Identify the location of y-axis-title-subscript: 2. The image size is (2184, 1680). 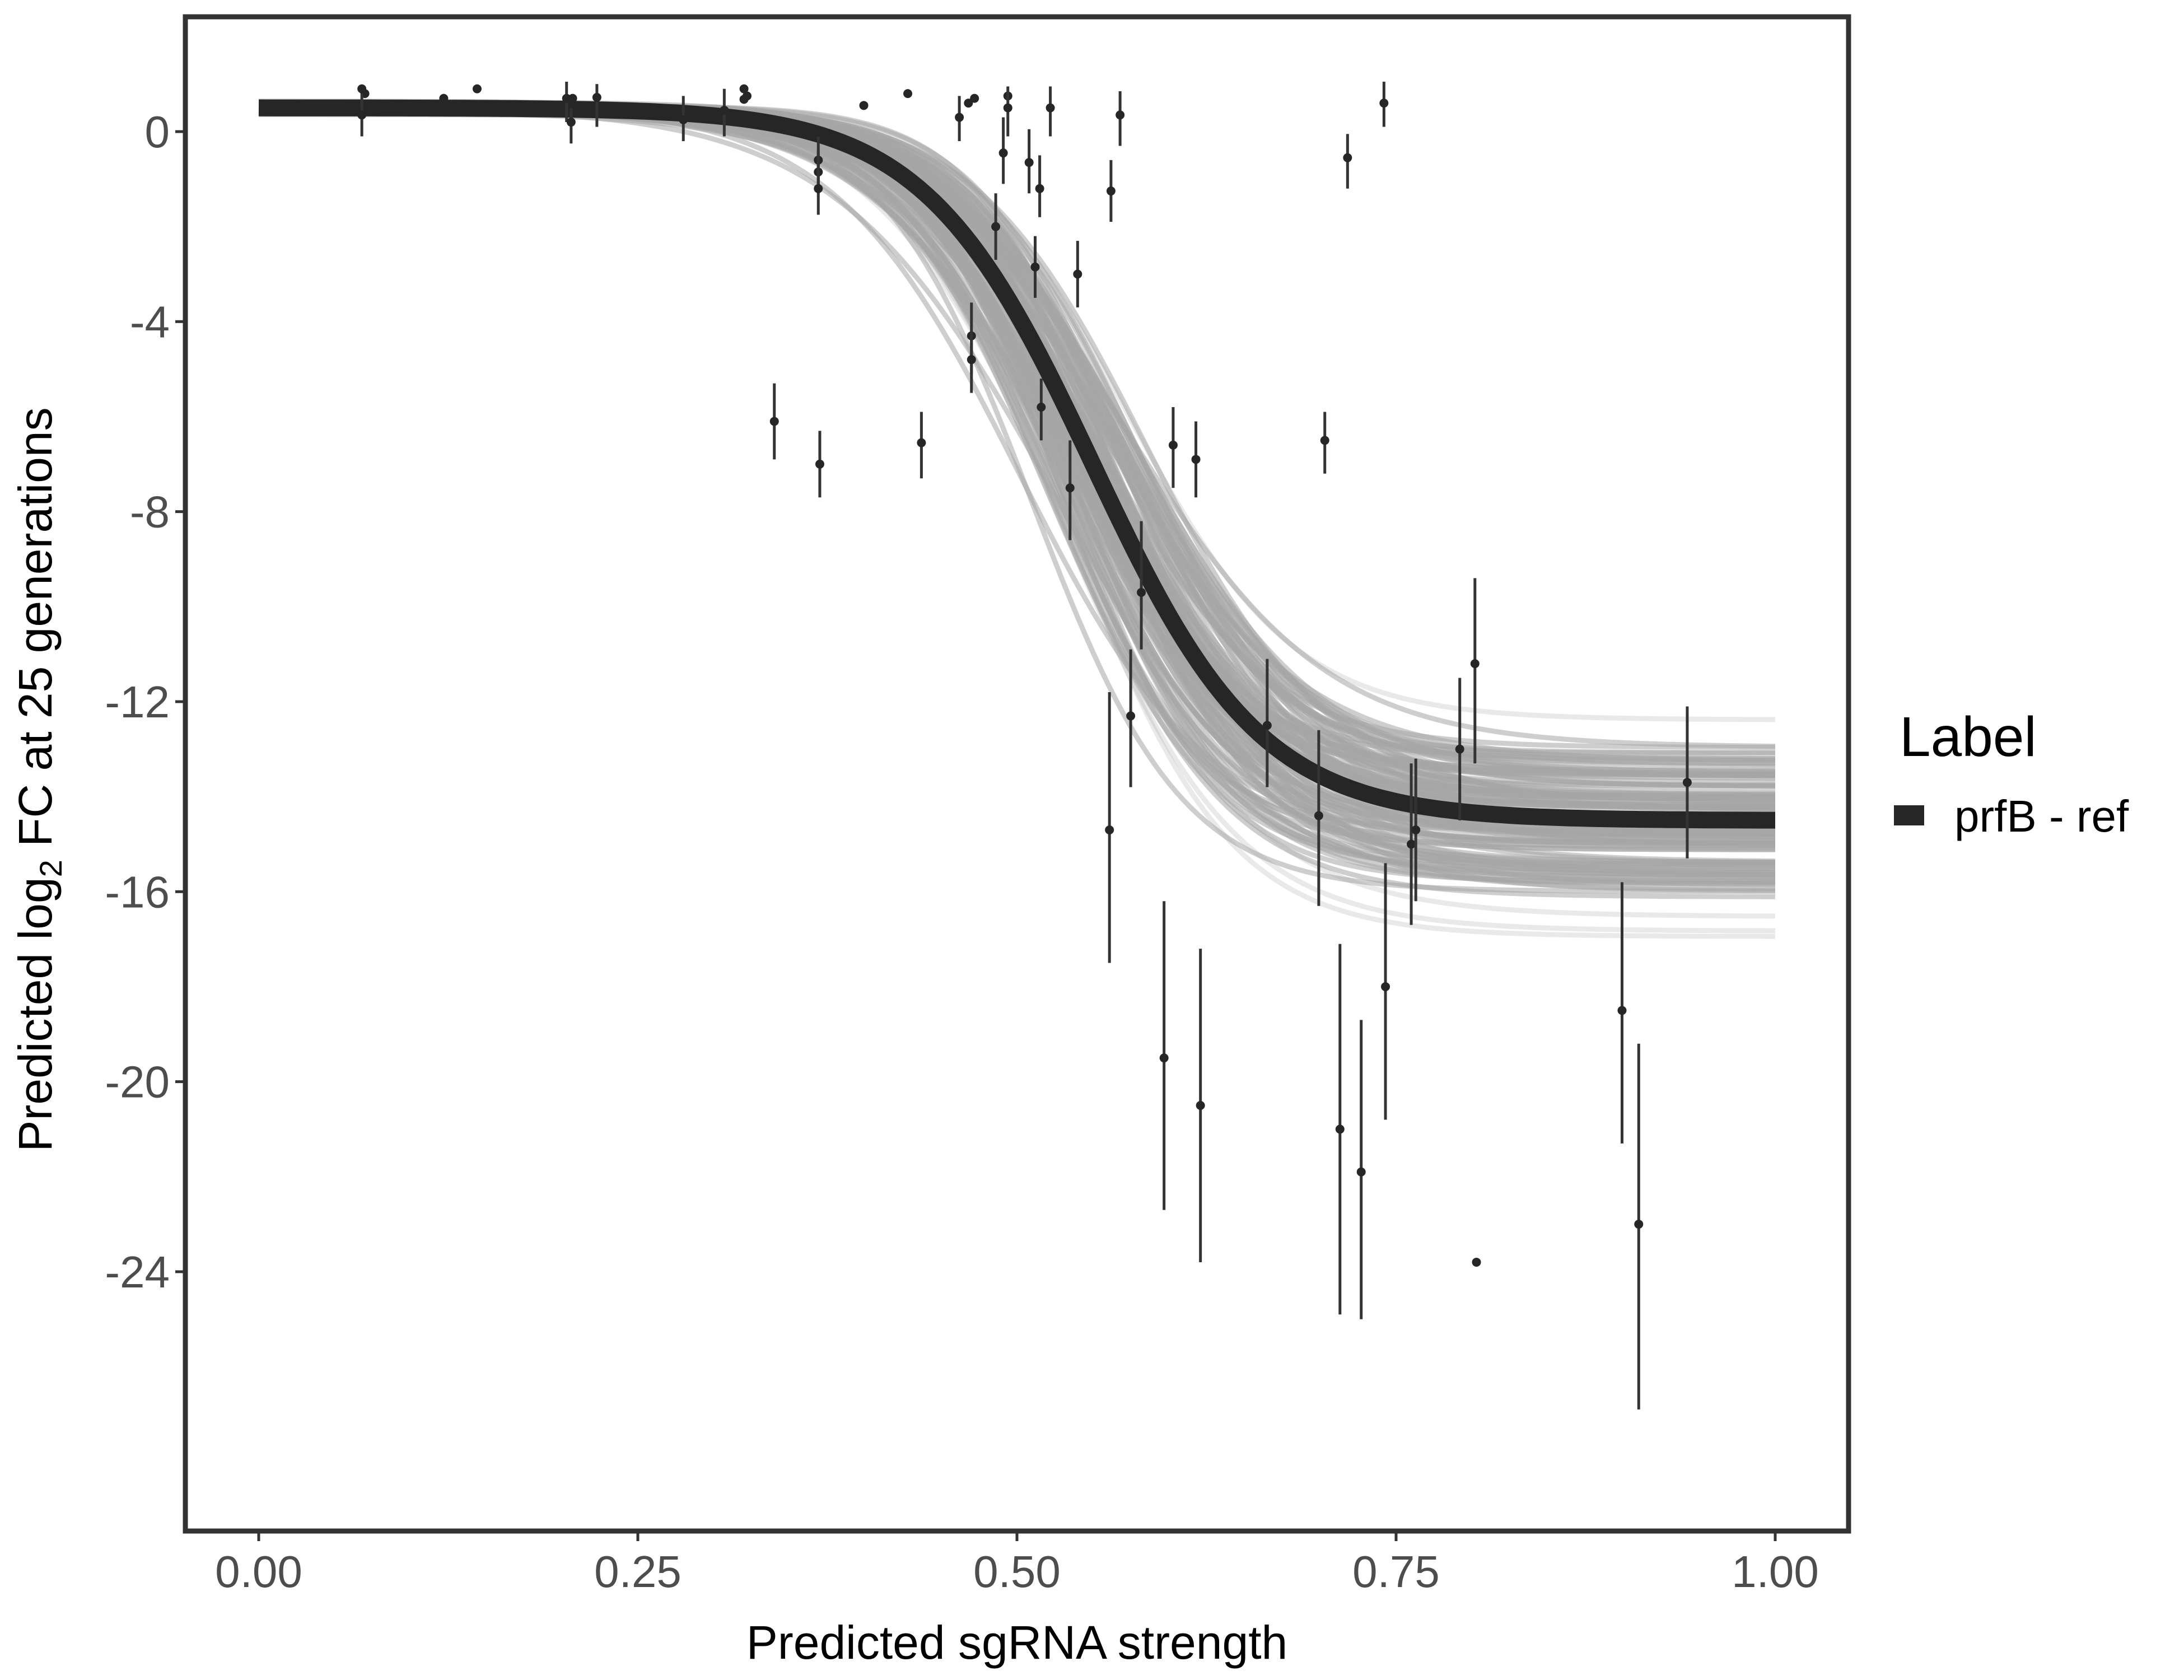
(51, 869).